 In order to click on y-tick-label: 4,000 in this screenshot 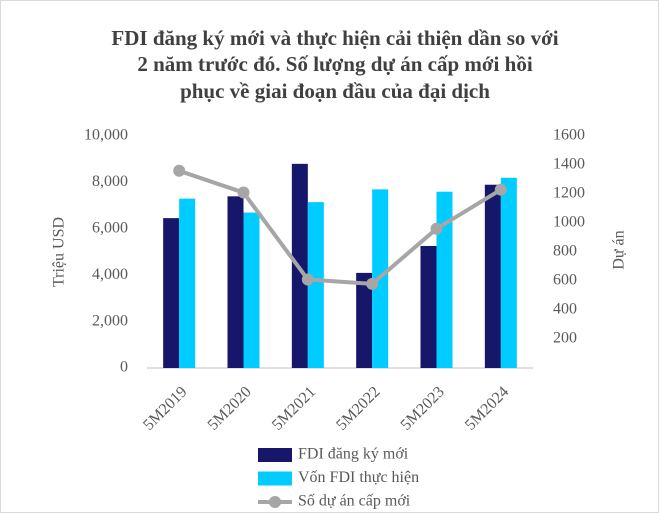, I will do `click(110, 274)`.